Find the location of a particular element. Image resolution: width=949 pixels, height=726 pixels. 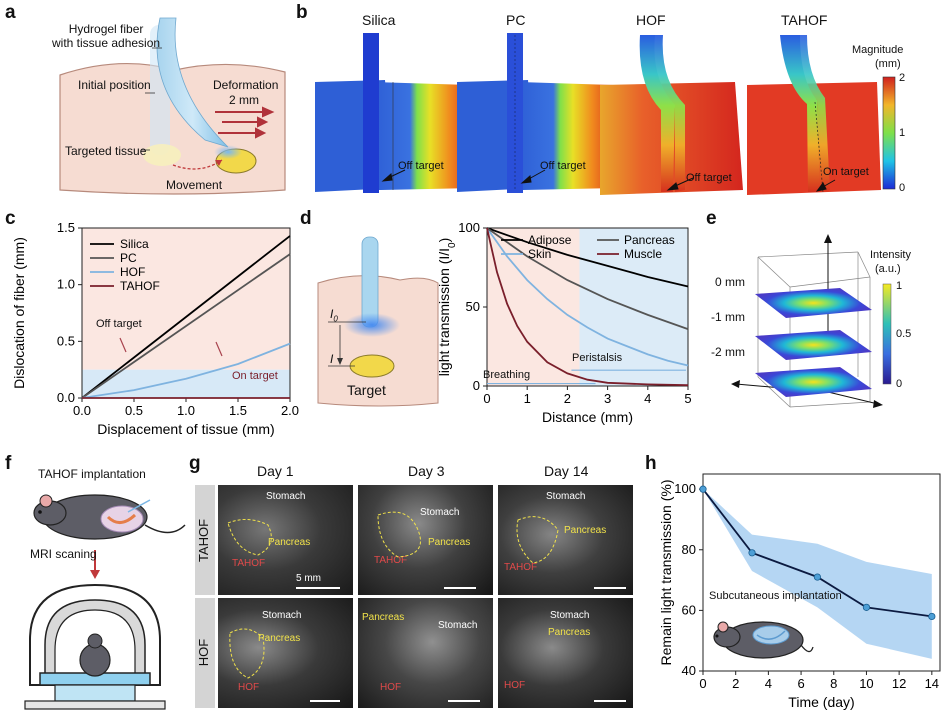

y-tick-label: 80 is located at coordinates (689, 549).